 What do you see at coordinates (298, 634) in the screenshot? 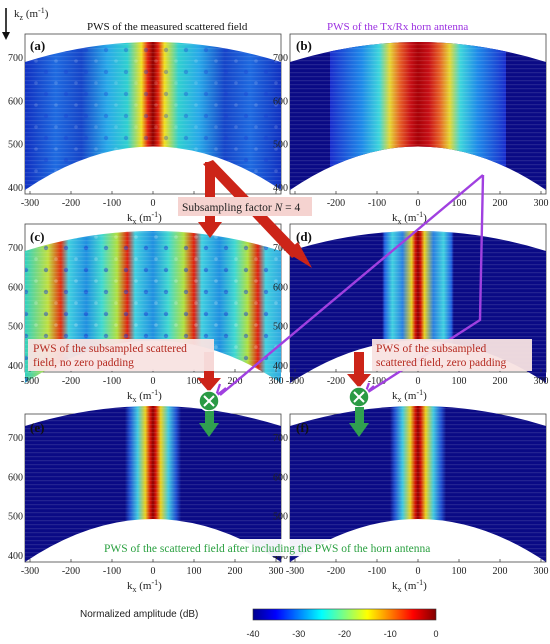
I see `colorbar-tick-label: -30` at bounding box center [298, 634].